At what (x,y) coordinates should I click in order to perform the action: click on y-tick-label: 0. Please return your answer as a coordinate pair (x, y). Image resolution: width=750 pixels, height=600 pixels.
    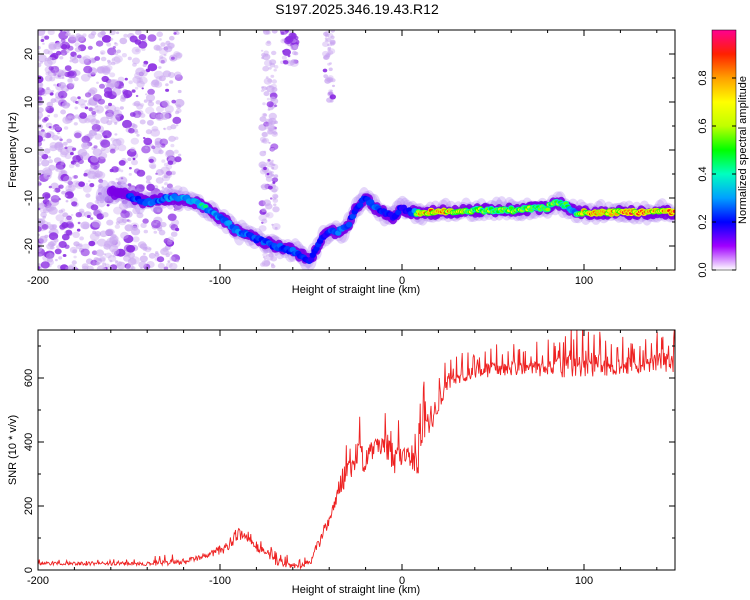
    Looking at the image, I should click on (29, 150).